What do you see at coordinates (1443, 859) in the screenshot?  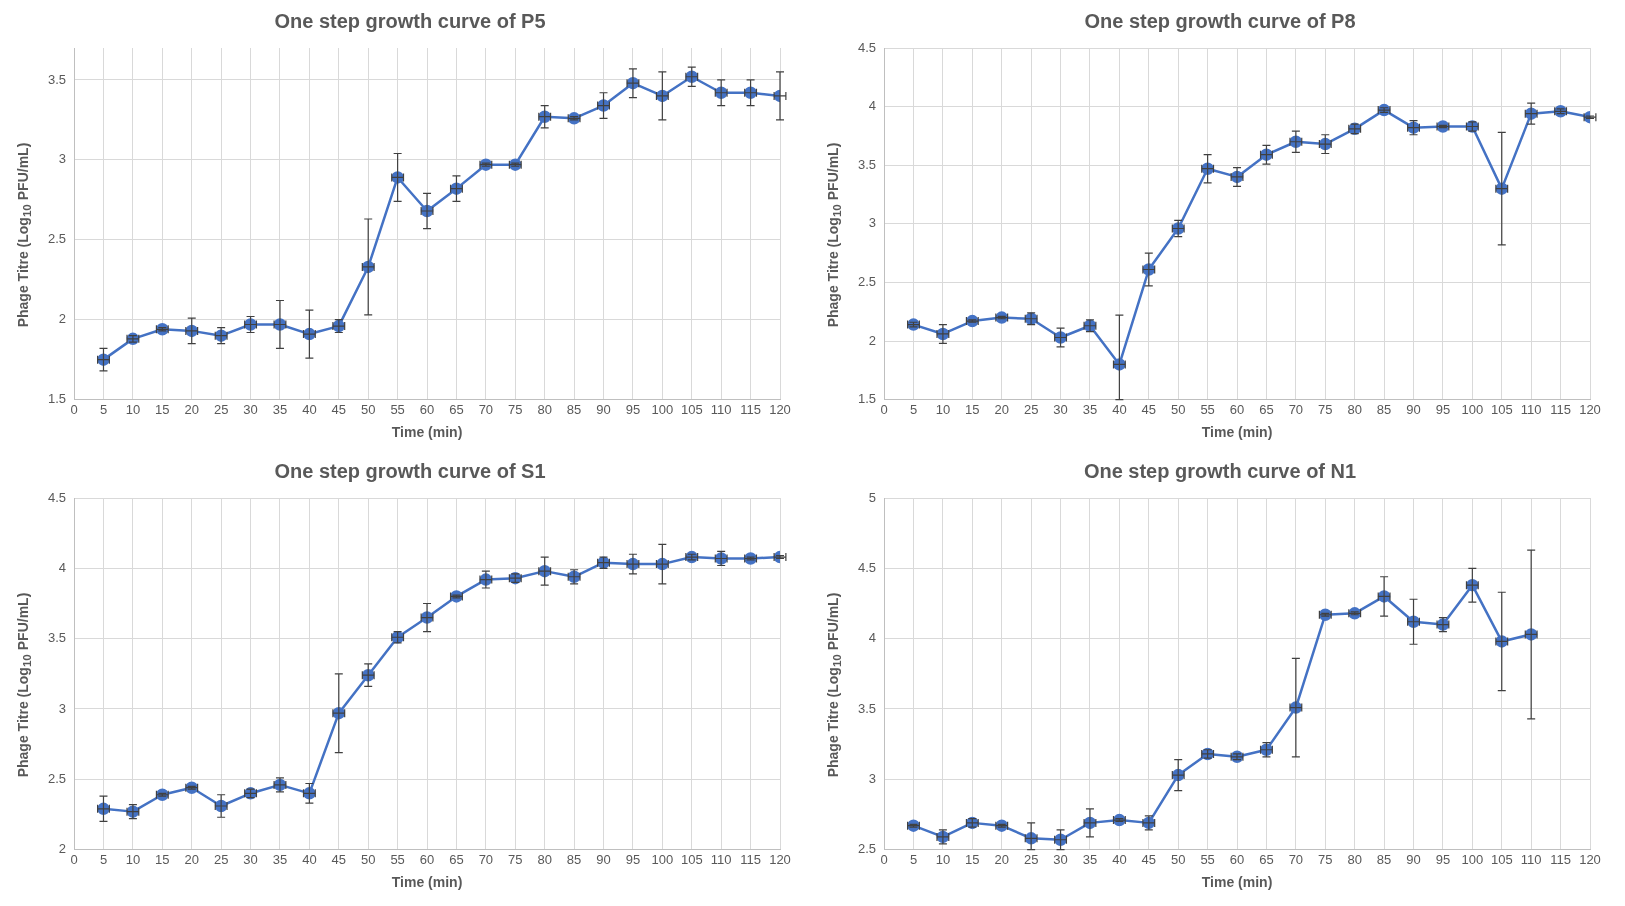 I see `x-tick-label: 95` at bounding box center [1443, 859].